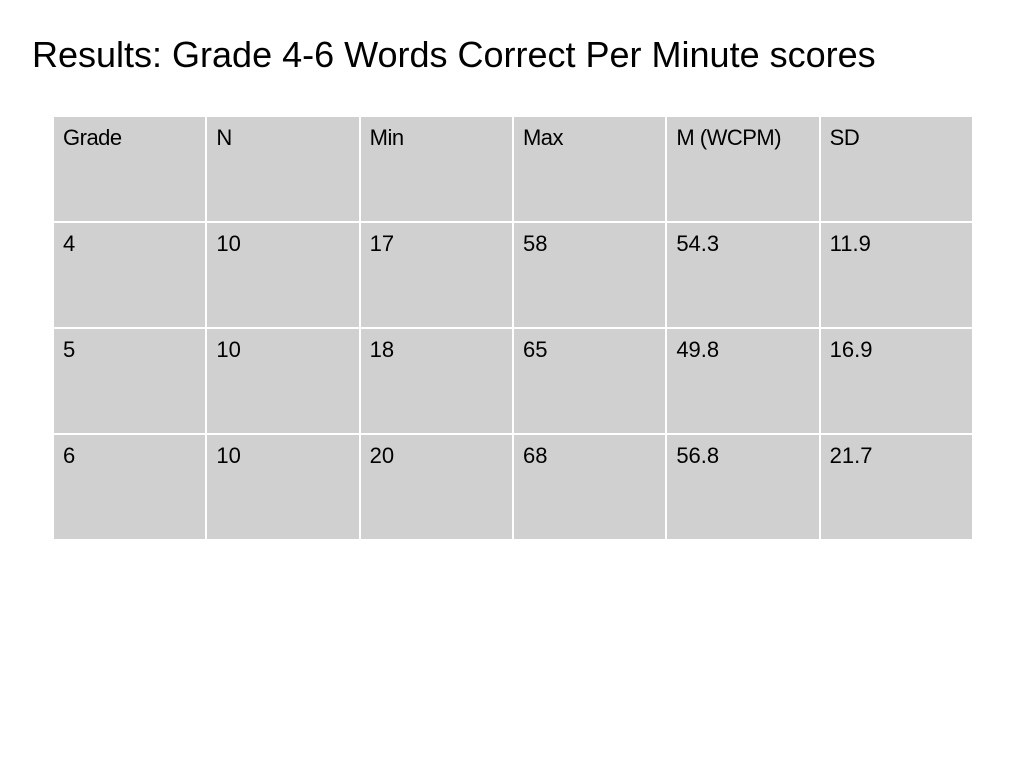  Describe the element at coordinates (589, 487) in the screenshot. I see `cell-max: 68` at that location.